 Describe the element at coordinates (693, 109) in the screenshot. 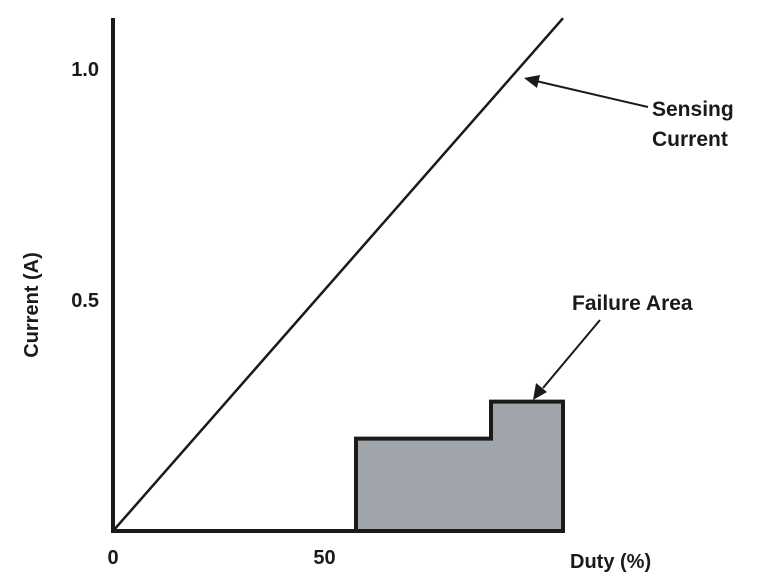

I see `sensing-annotation-line1: Sensing` at that location.